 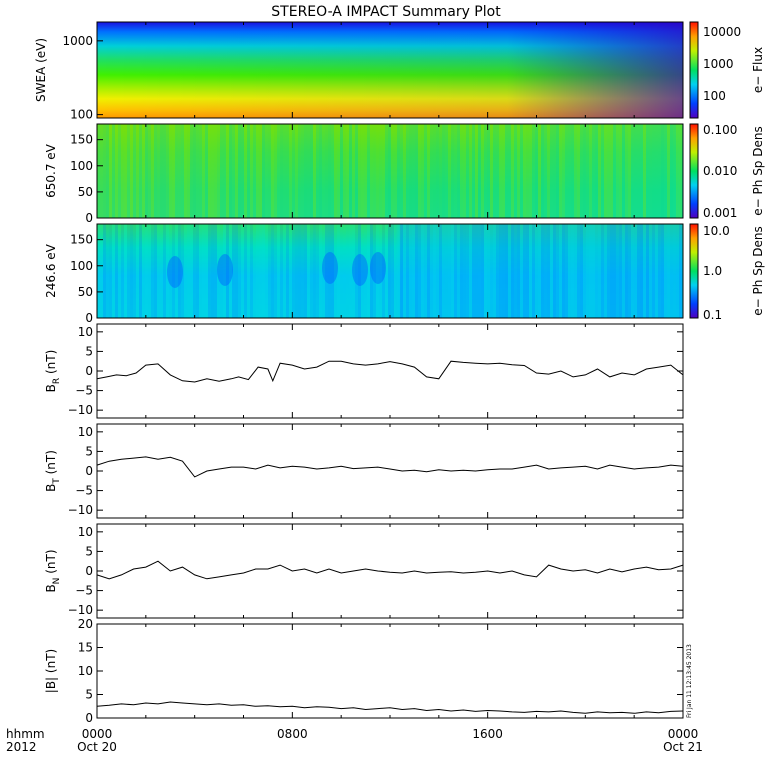 What do you see at coordinates (386, 12) in the screenshot?
I see `figure-title: STEREO-A IMPACT Summary Plot` at bounding box center [386, 12].